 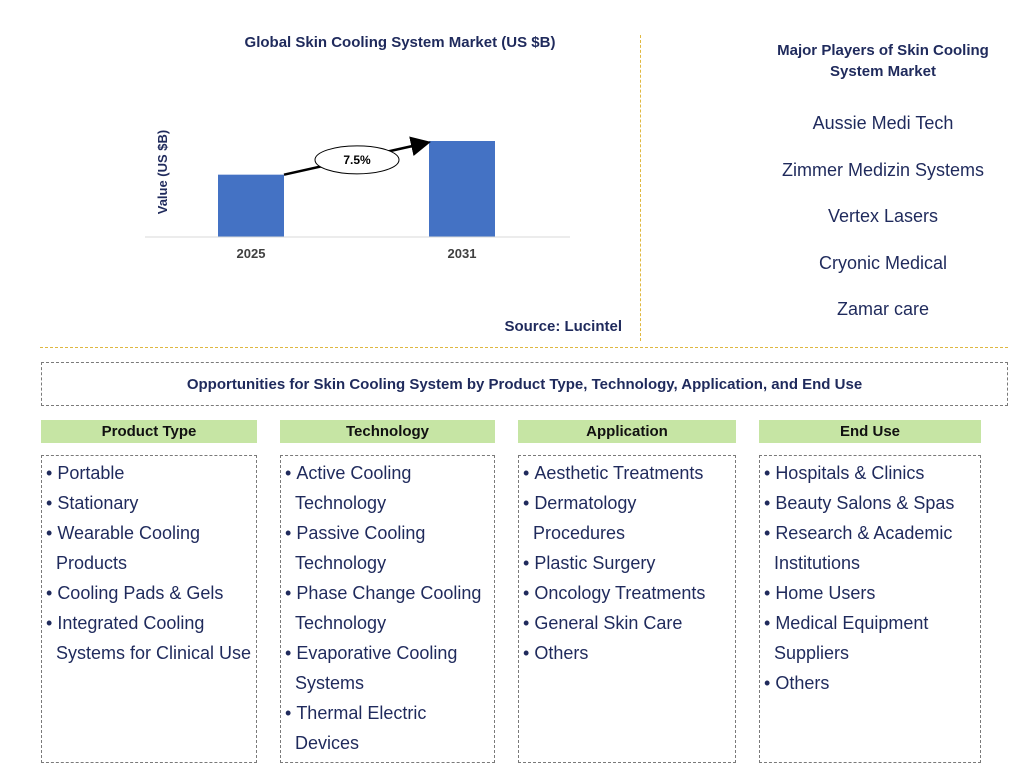 What do you see at coordinates (627, 431) in the screenshot?
I see `column-header-application: Application` at bounding box center [627, 431].